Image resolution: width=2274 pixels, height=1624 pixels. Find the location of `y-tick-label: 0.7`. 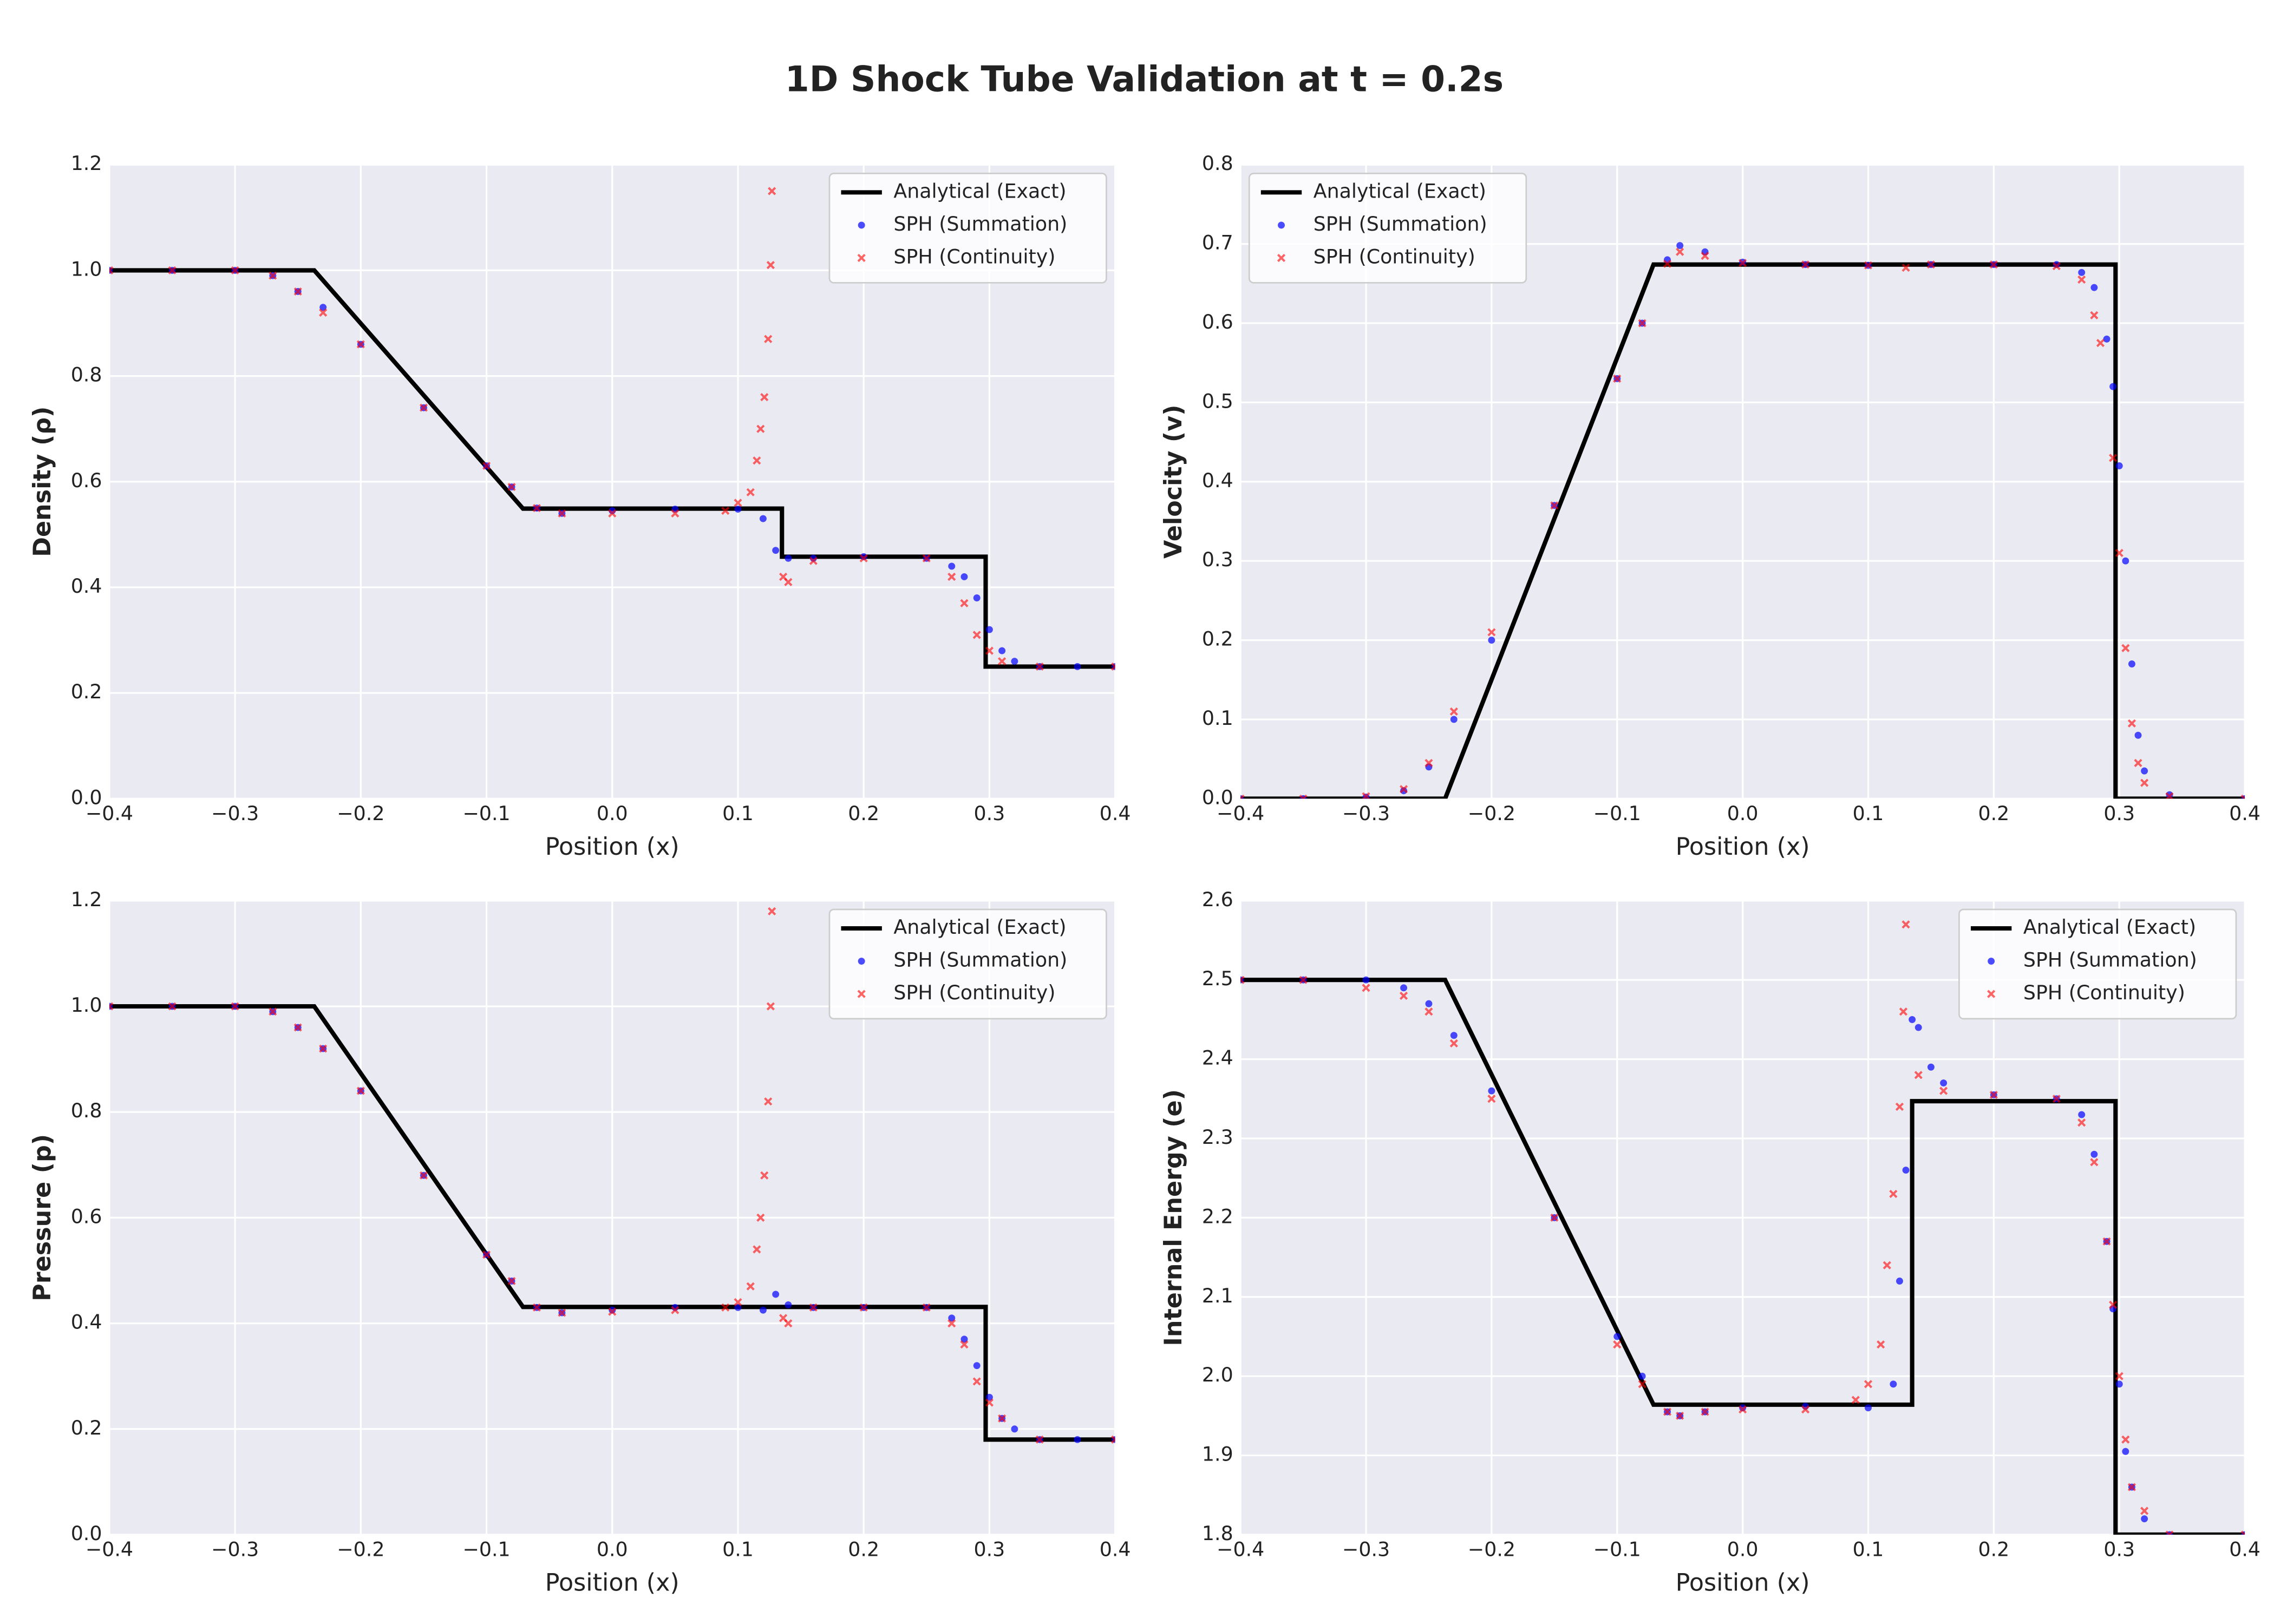

y-tick-label: 0.7 is located at coordinates (1217, 242).